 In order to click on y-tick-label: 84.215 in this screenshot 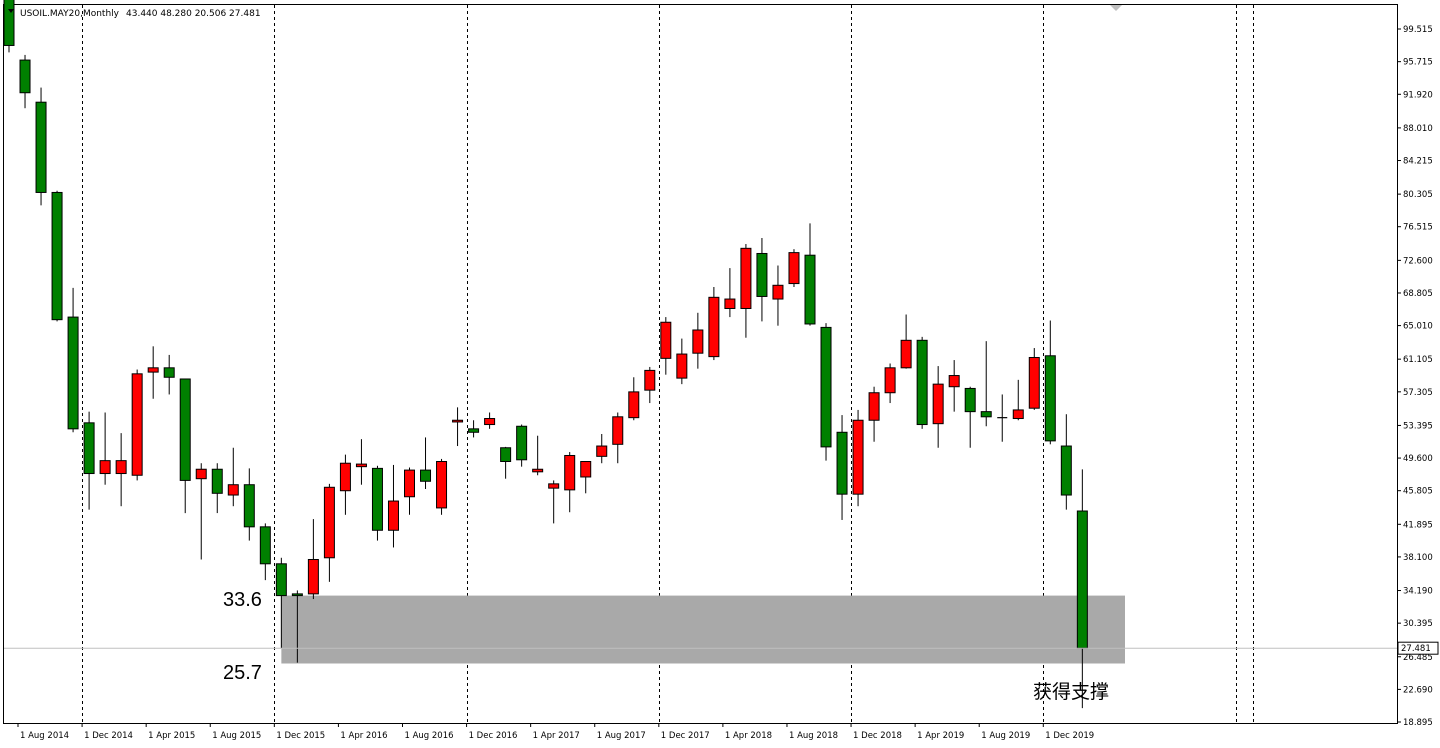, I will do `click(1418, 162)`.